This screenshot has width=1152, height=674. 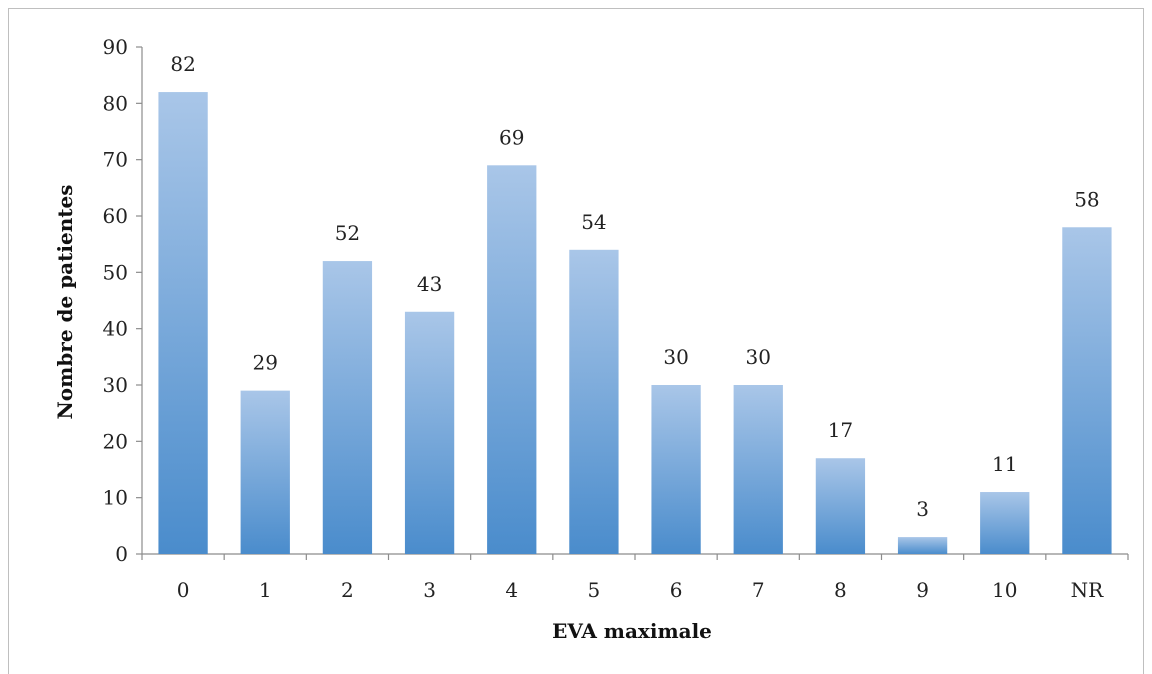 I want to click on y-tick-label: 80, so click(x=115, y=103).